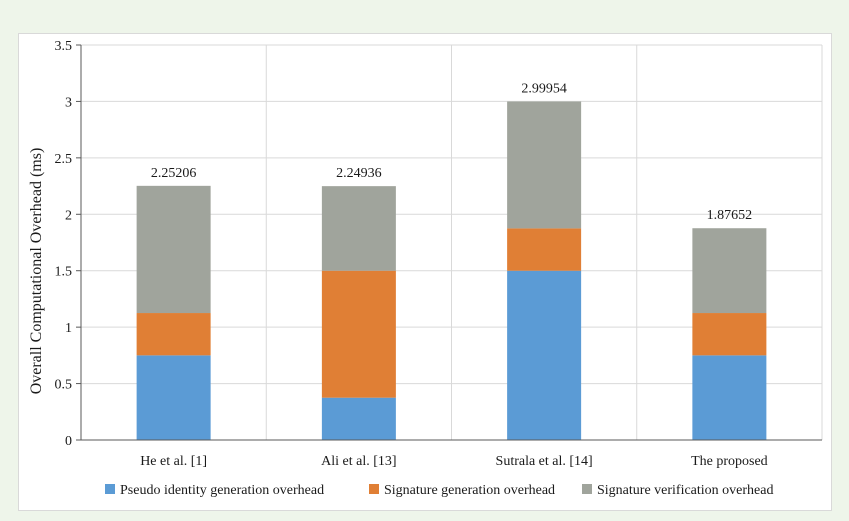 The width and height of the screenshot is (849, 521). I want to click on legend-label: Pseudo identity generation overhead, so click(222, 490).